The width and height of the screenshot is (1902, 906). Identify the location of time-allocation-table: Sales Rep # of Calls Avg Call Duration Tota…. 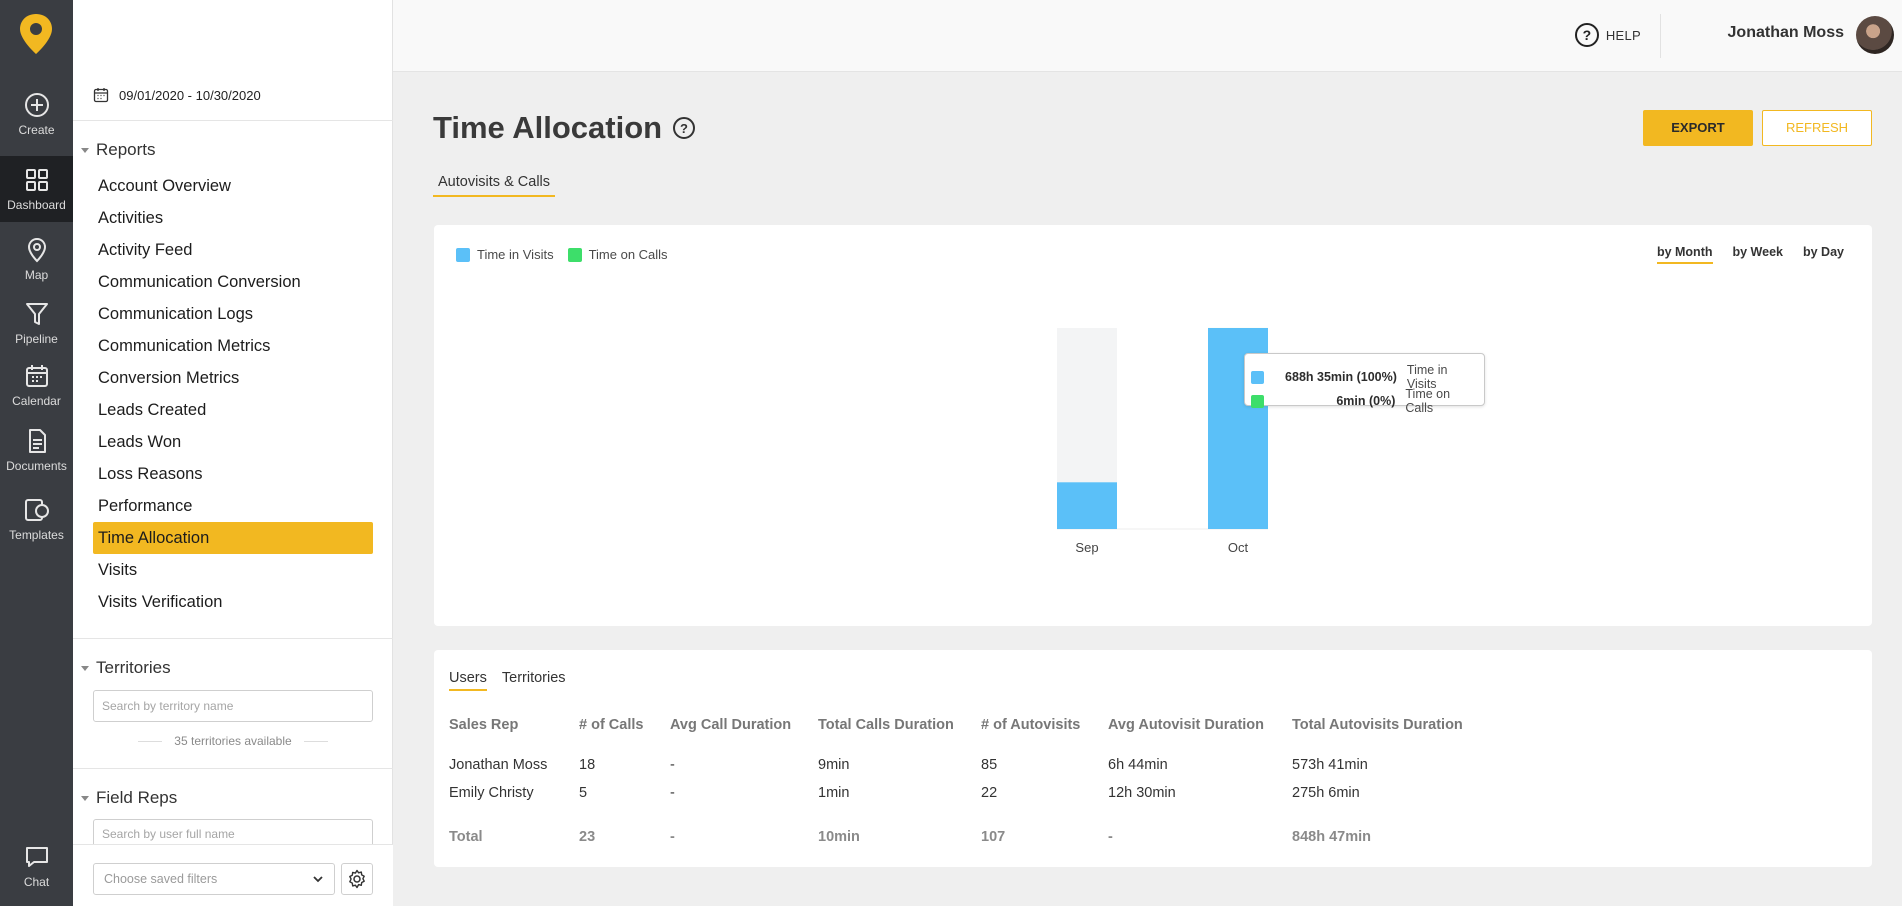
(970, 782).